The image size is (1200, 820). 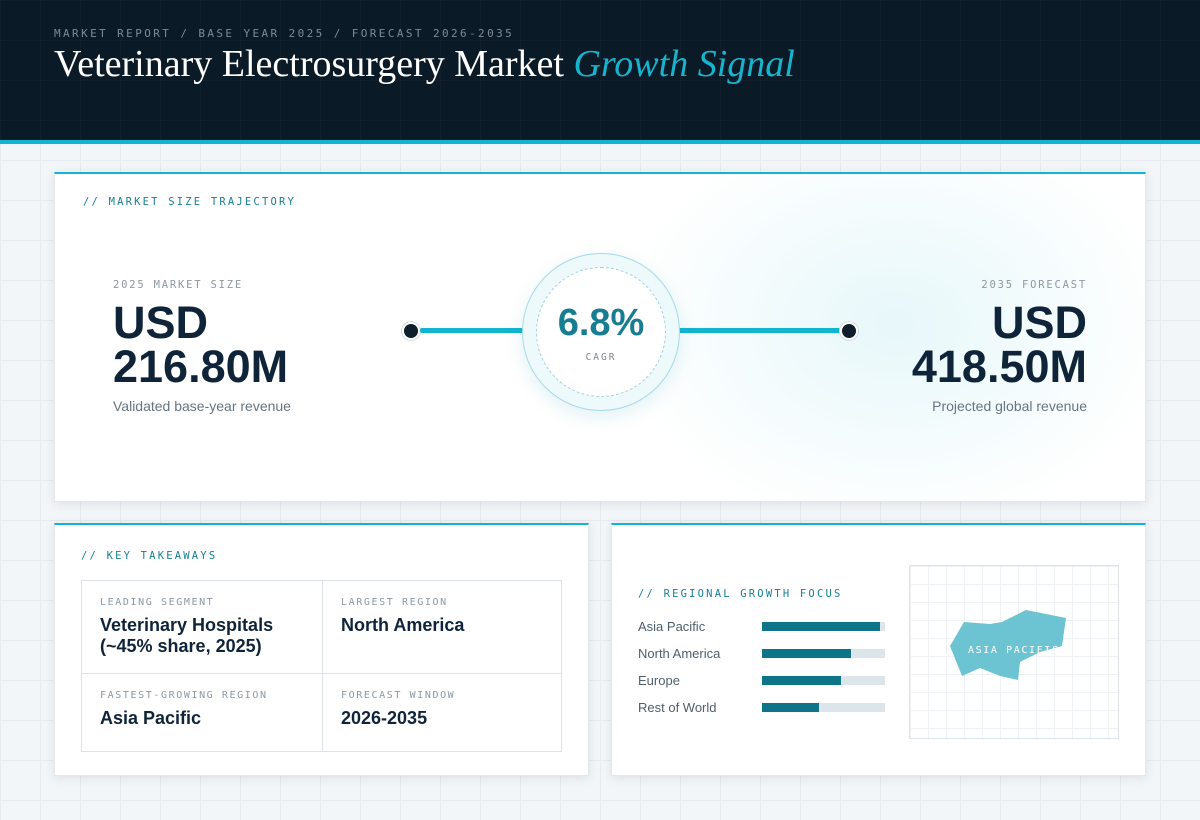 What do you see at coordinates (684, 64) in the screenshot?
I see `title-accent: Growth Signal` at bounding box center [684, 64].